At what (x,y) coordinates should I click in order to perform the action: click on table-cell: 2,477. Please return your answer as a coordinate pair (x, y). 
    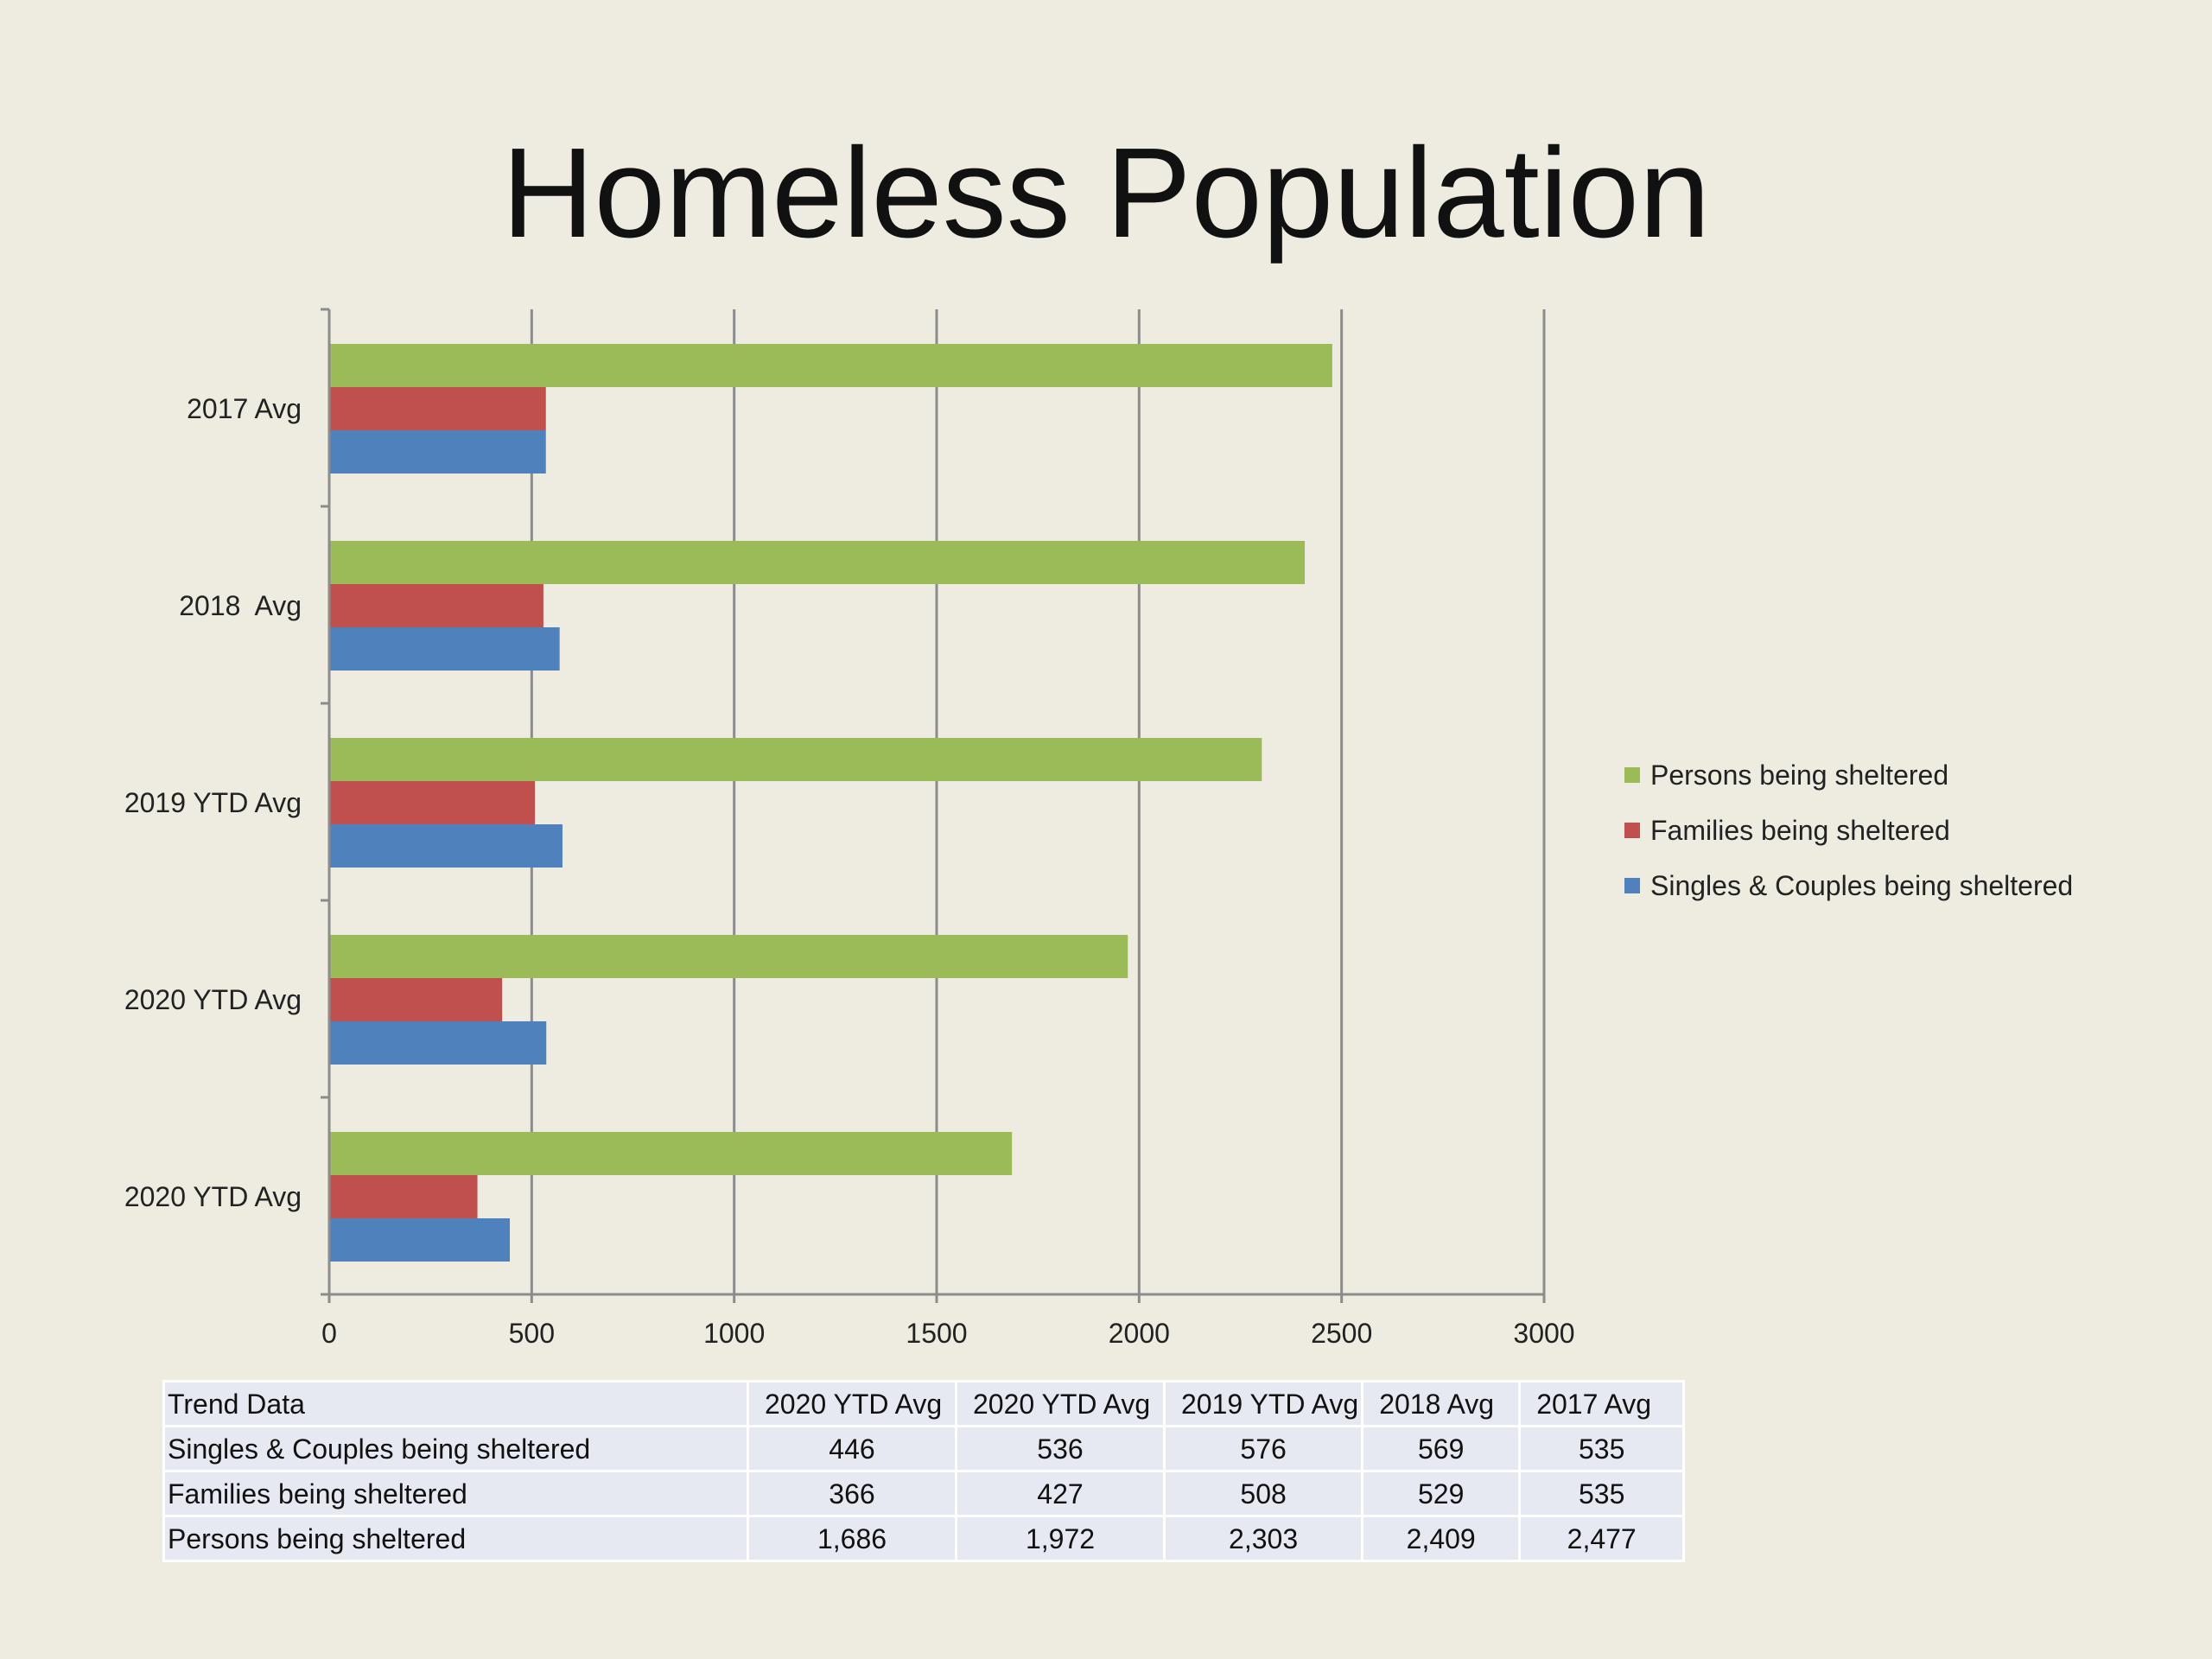
    Looking at the image, I should click on (1602, 1538).